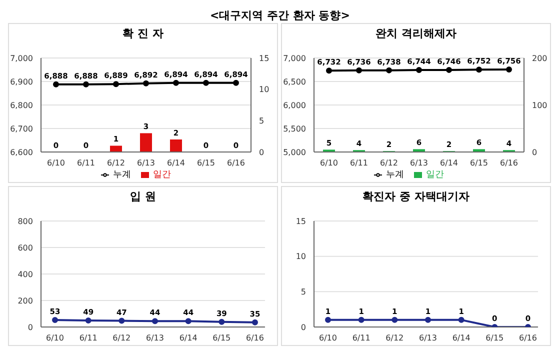 The image size is (560, 353). What do you see at coordinates (540, 105) in the screenshot?
I see `y2-tick-label: 100` at bounding box center [540, 105].